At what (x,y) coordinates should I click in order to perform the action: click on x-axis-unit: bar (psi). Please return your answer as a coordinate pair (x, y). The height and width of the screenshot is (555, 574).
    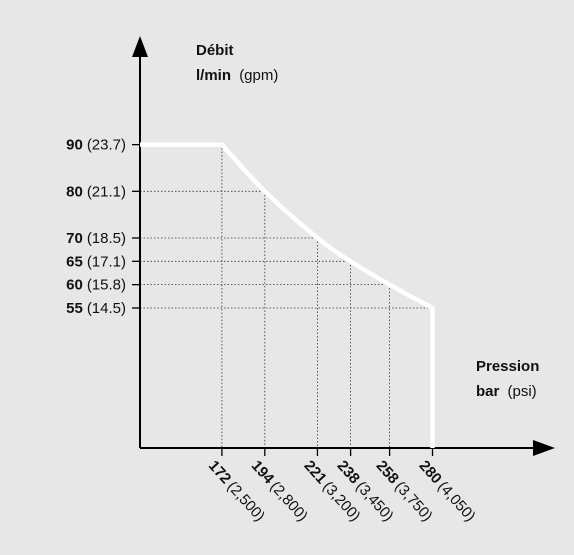
    Looking at the image, I should click on (506, 391).